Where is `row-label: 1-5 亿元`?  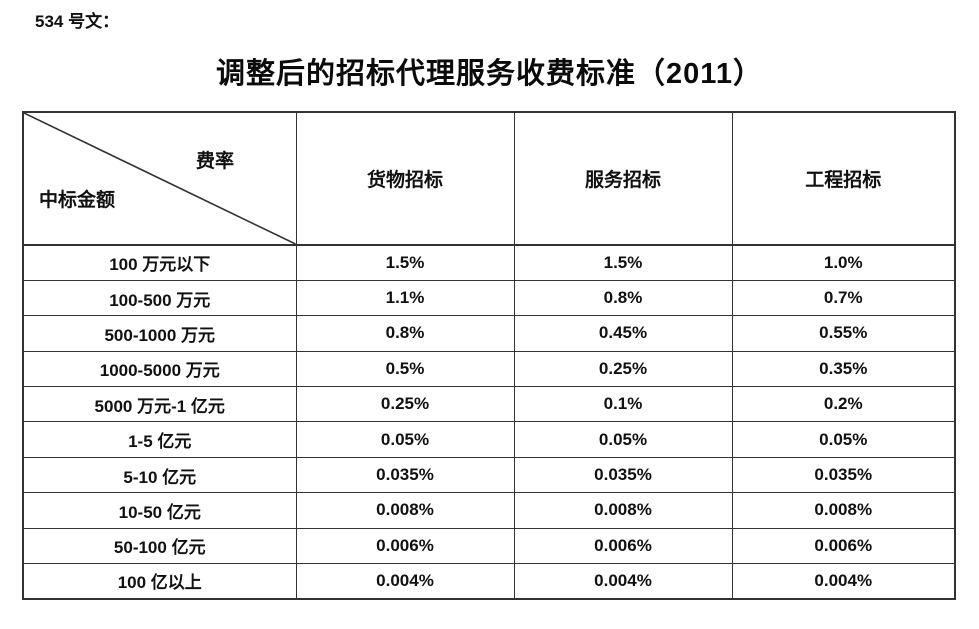 row-label: 1-5 亿元 is located at coordinates (159, 439).